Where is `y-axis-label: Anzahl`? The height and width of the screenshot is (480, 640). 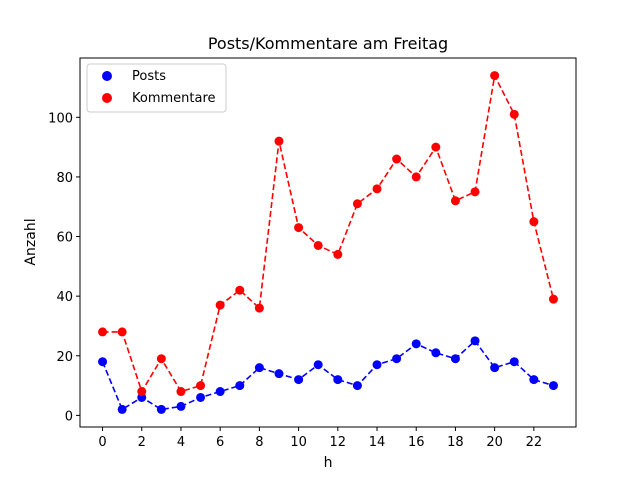
y-axis-label: Anzahl is located at coordinates (31, 241).